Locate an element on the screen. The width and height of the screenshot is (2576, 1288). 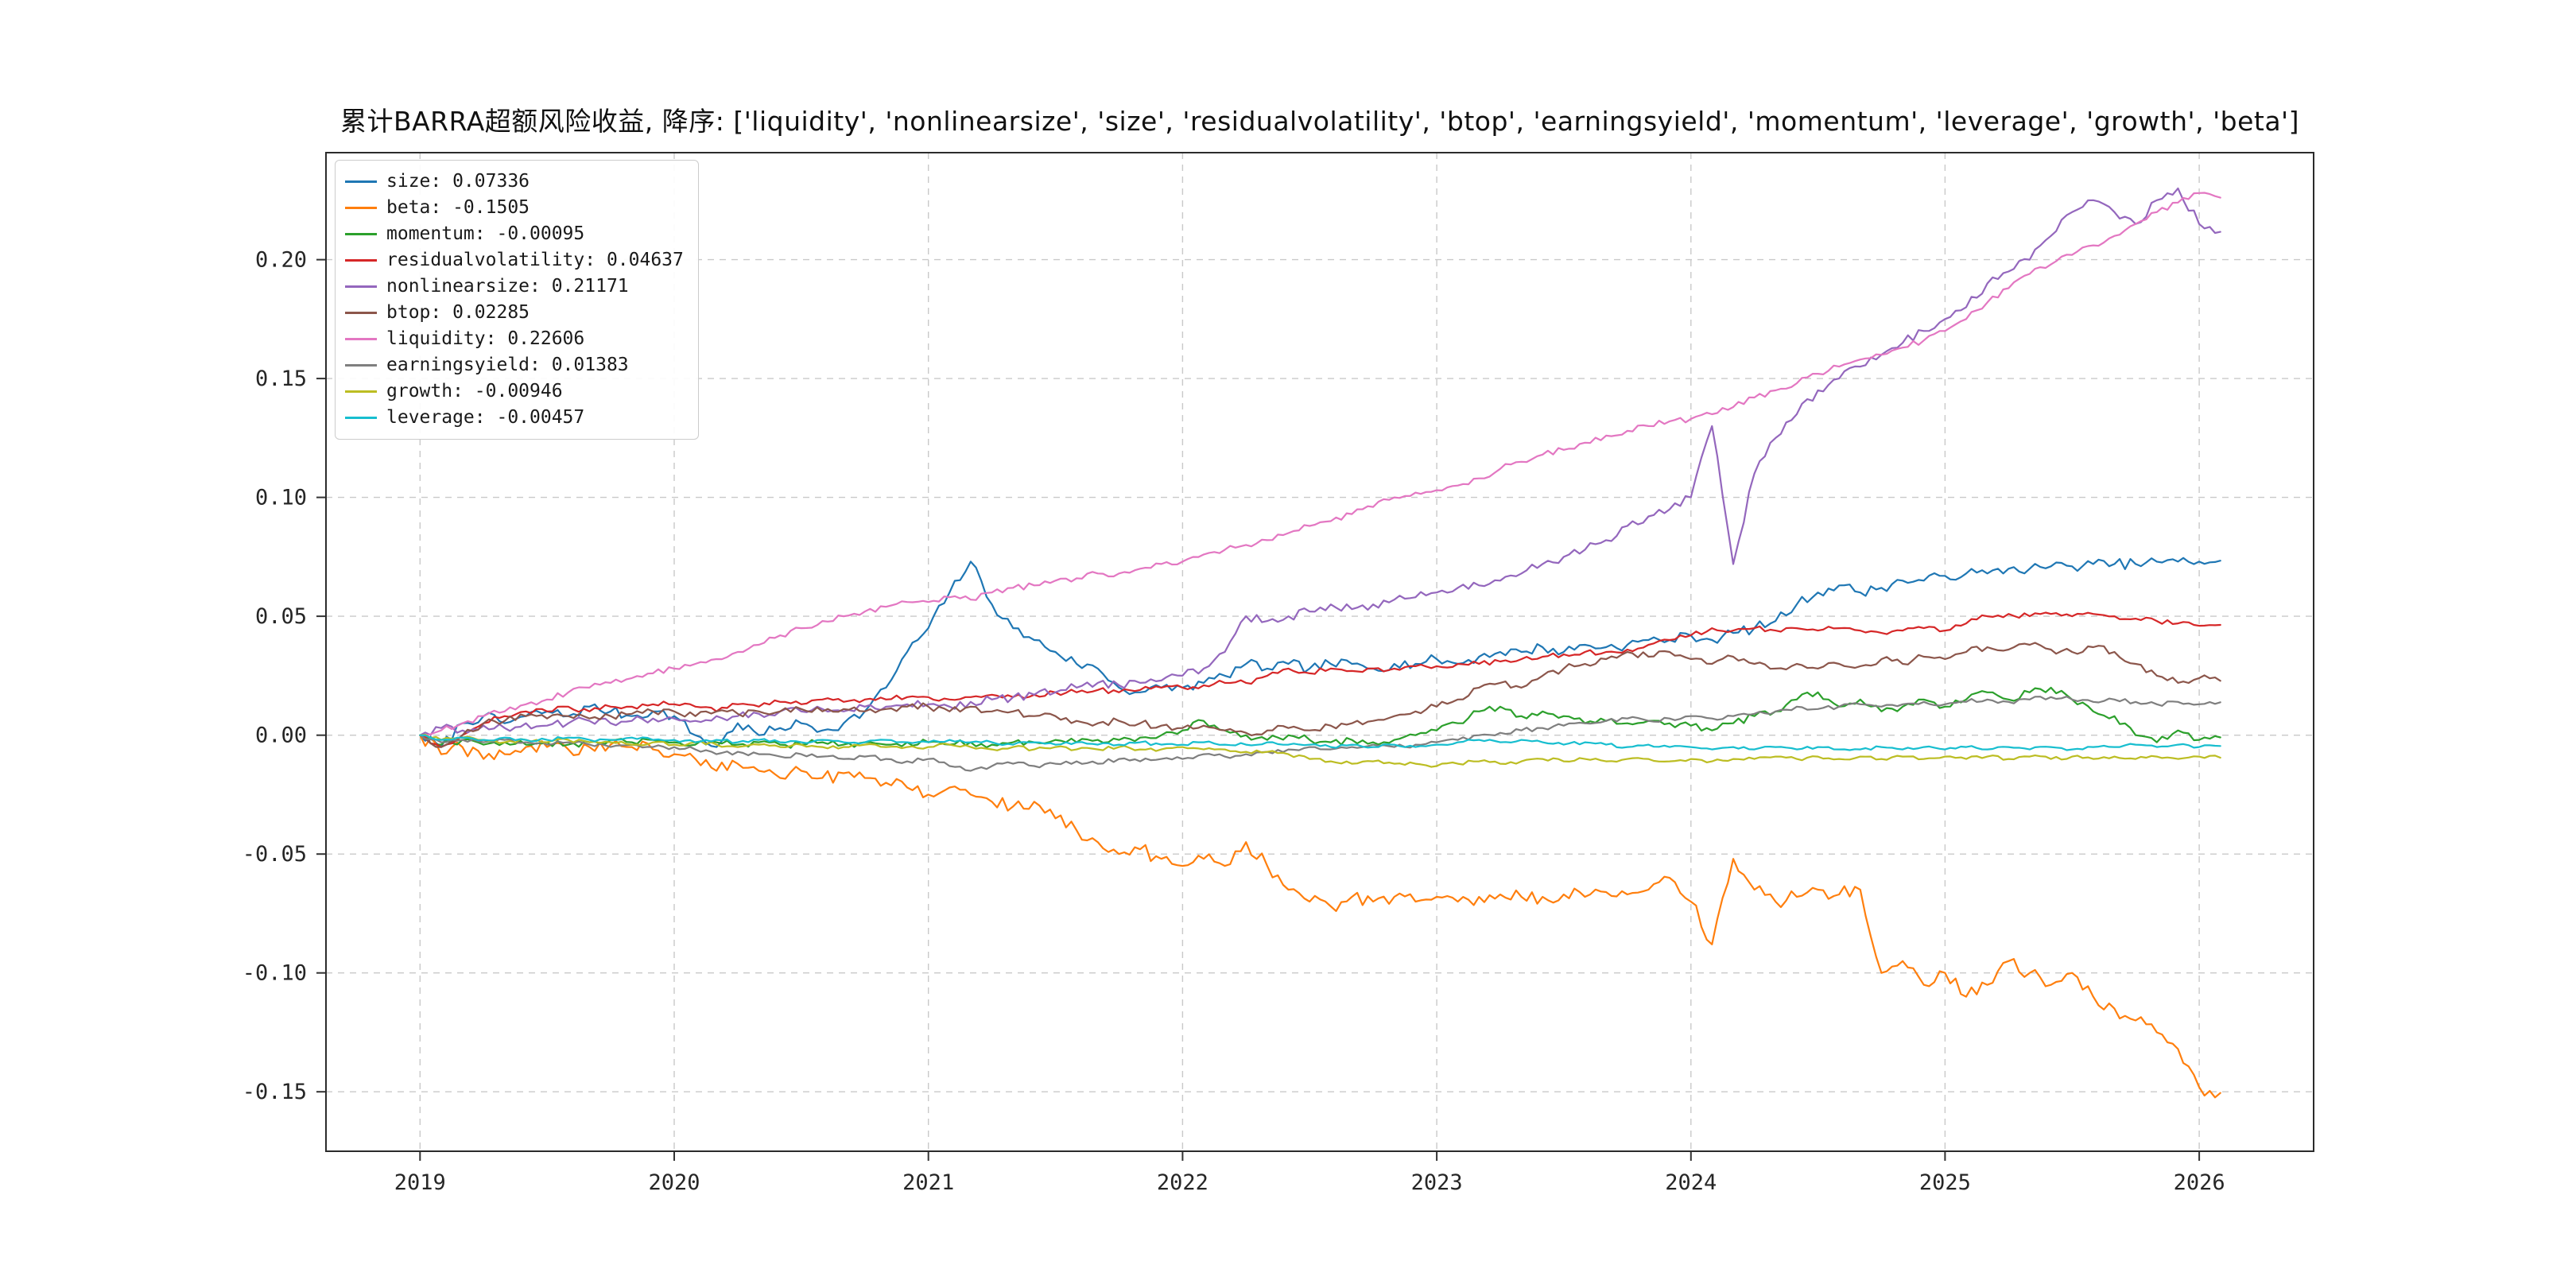
y-axis-tick-label: -0.10 is located at coordinates (274, 973).